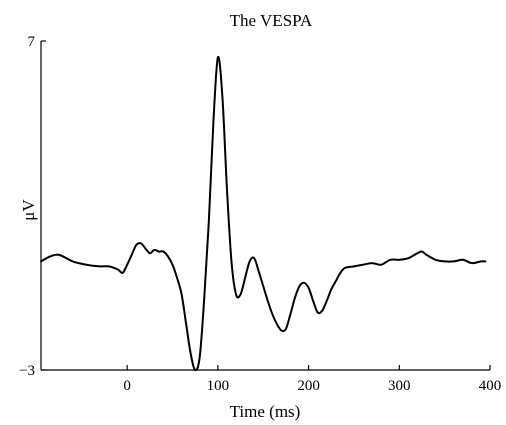  I want to click on x-tick-label: 400, so click(490, 386).